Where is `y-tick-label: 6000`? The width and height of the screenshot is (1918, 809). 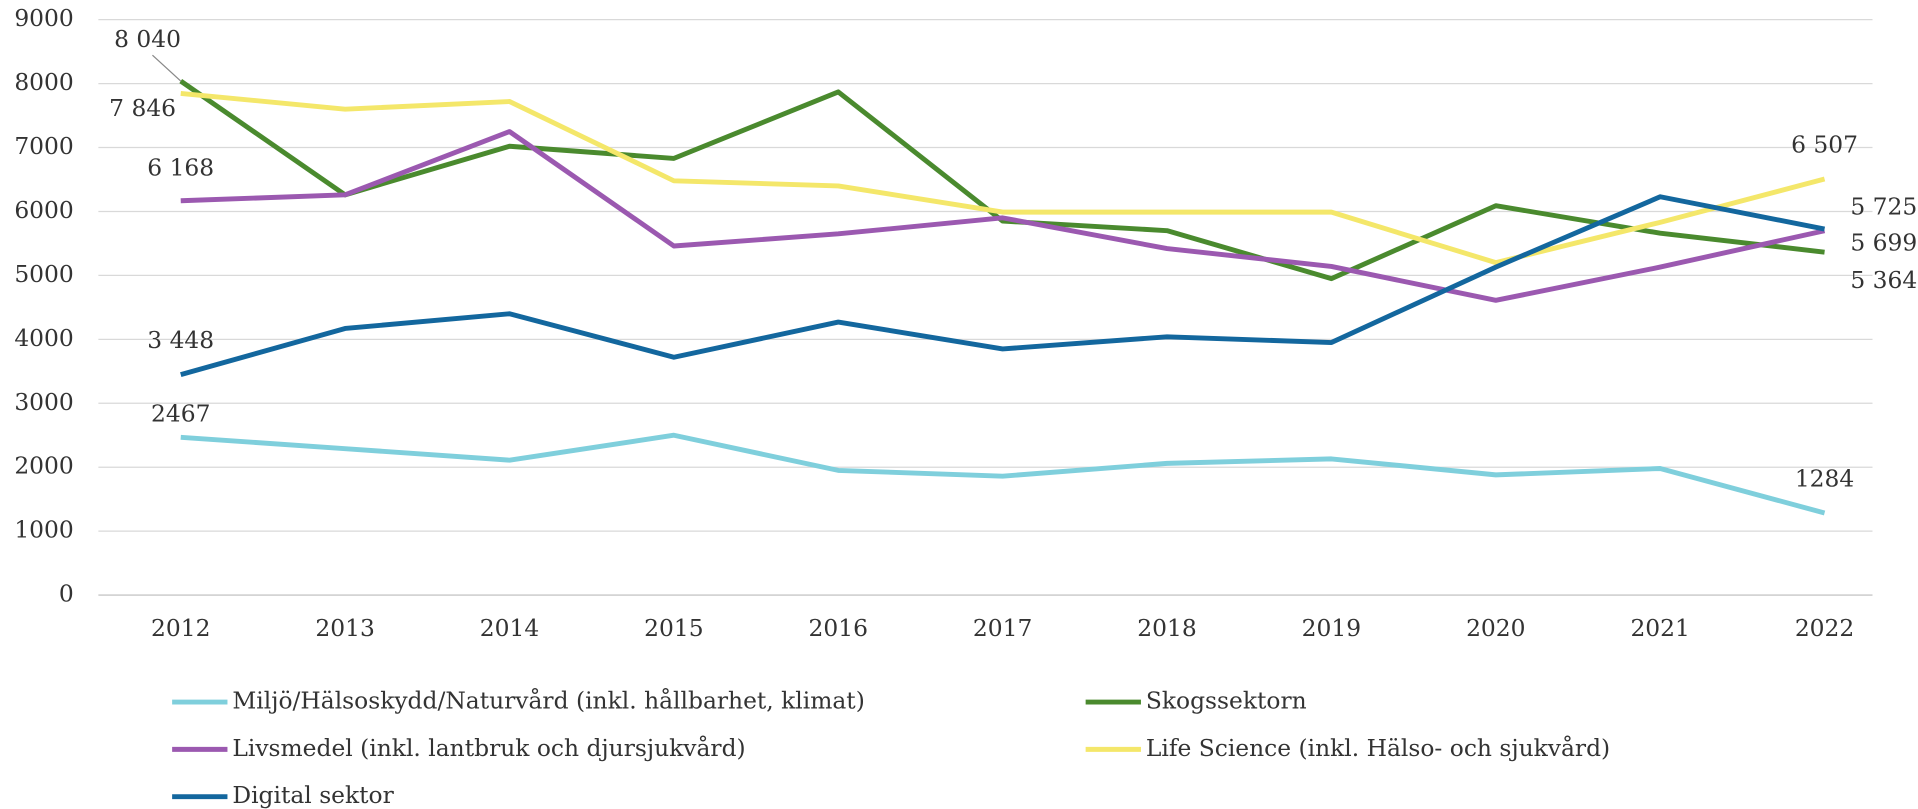
y-tick-label: 6000 is located at coordinates (43, 210).